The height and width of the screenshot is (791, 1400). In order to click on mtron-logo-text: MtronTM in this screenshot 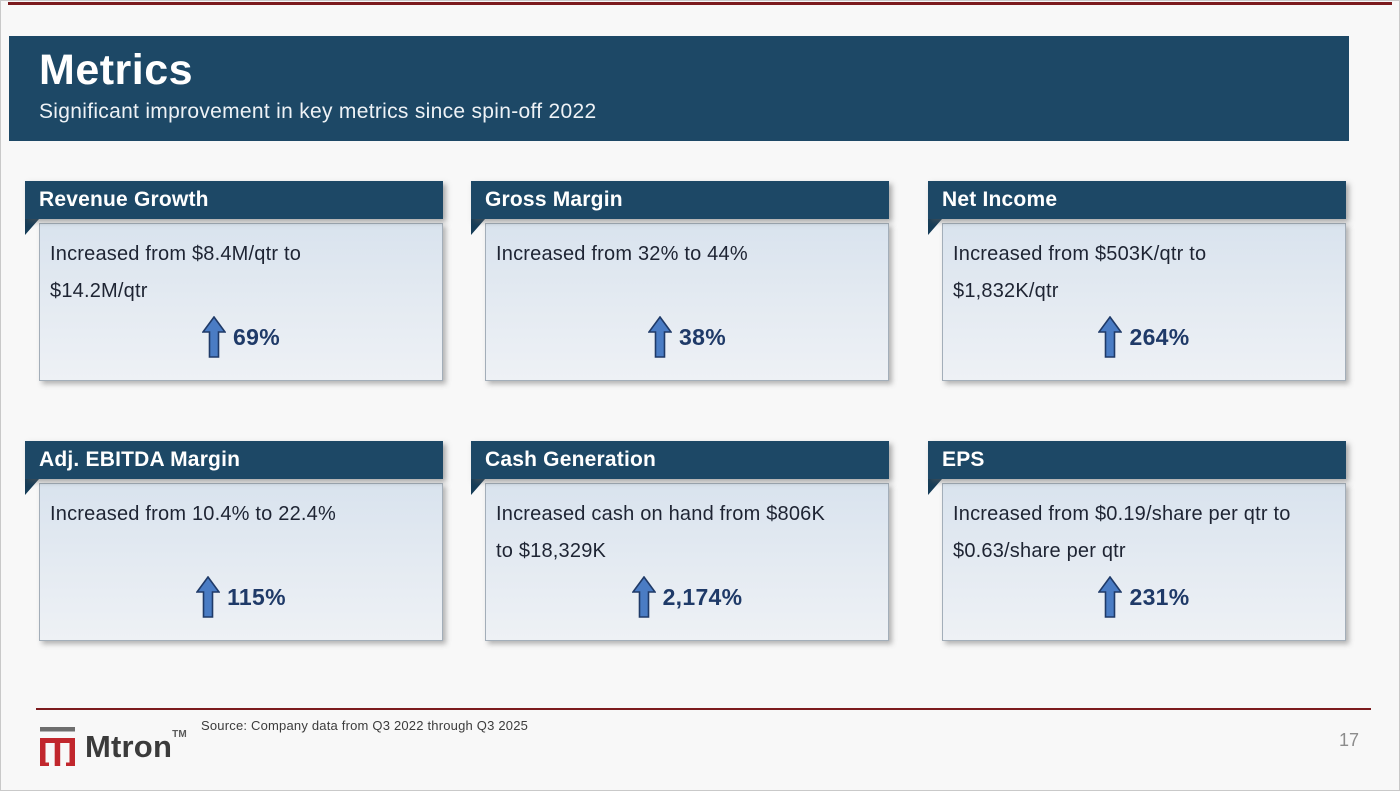, I will do `click(136, 746)`.